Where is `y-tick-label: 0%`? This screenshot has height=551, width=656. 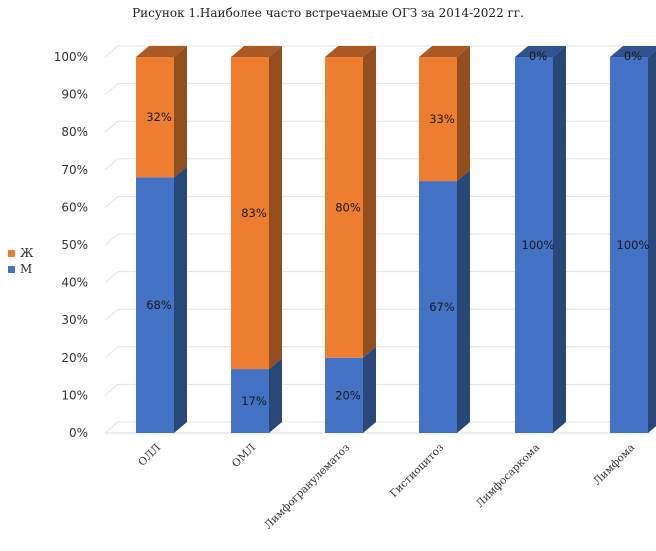
y-tick-label: 0% is located at coordinates (78, 433).